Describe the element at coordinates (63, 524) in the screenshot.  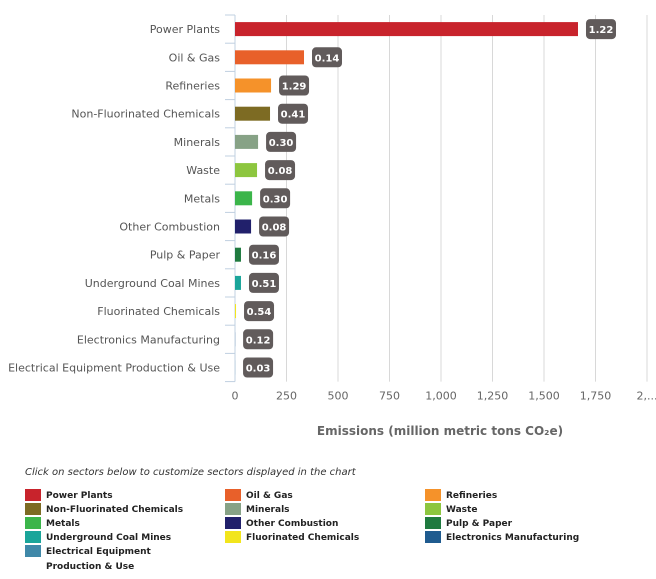
I see `legend-label: Metals` at that location.